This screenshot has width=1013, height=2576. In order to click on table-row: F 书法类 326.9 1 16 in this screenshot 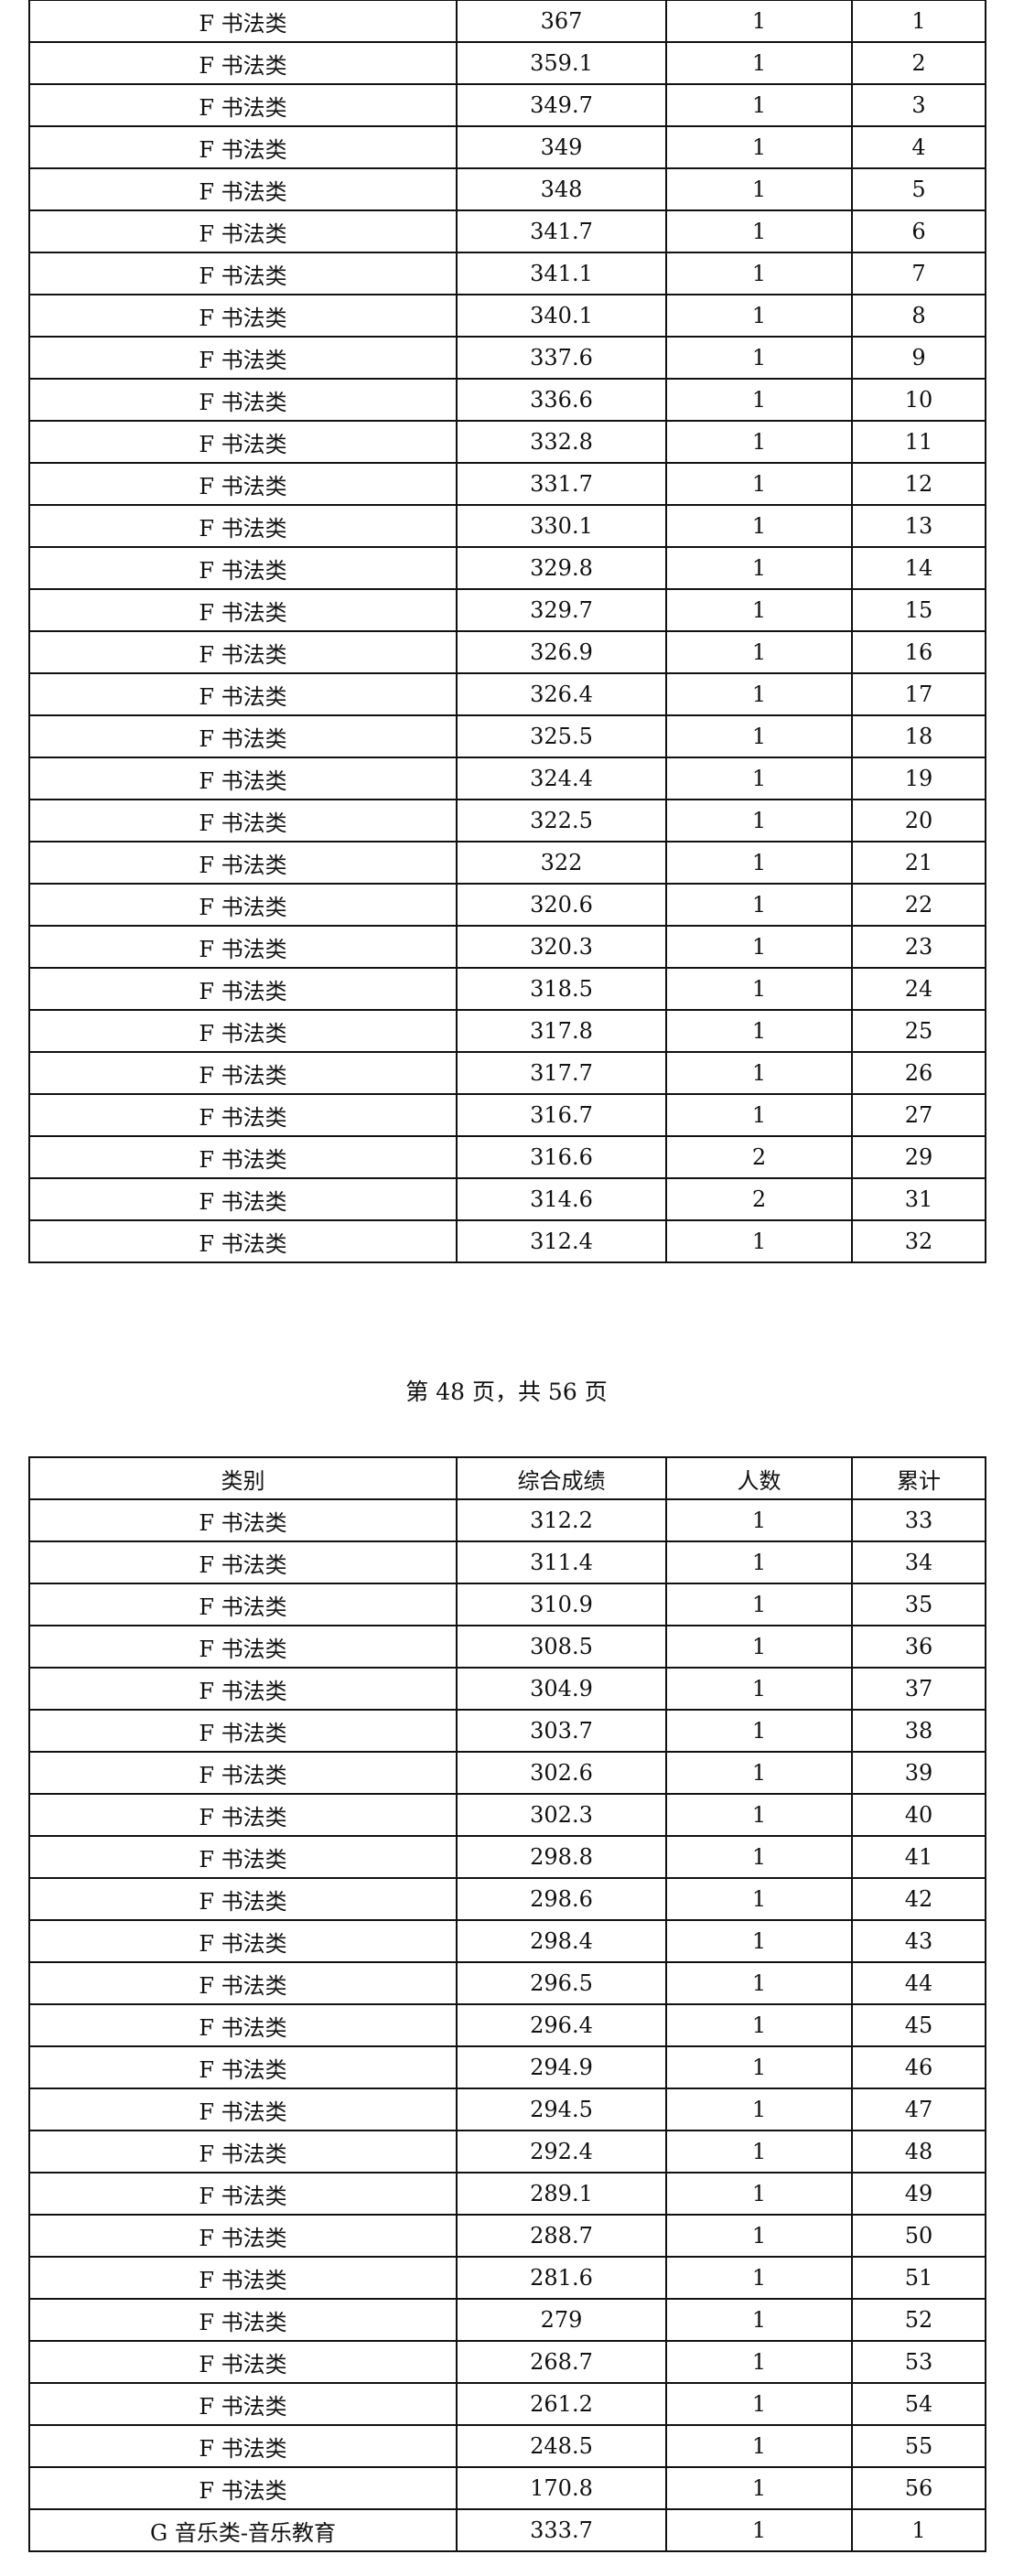, I will do `click(507, 652)`.